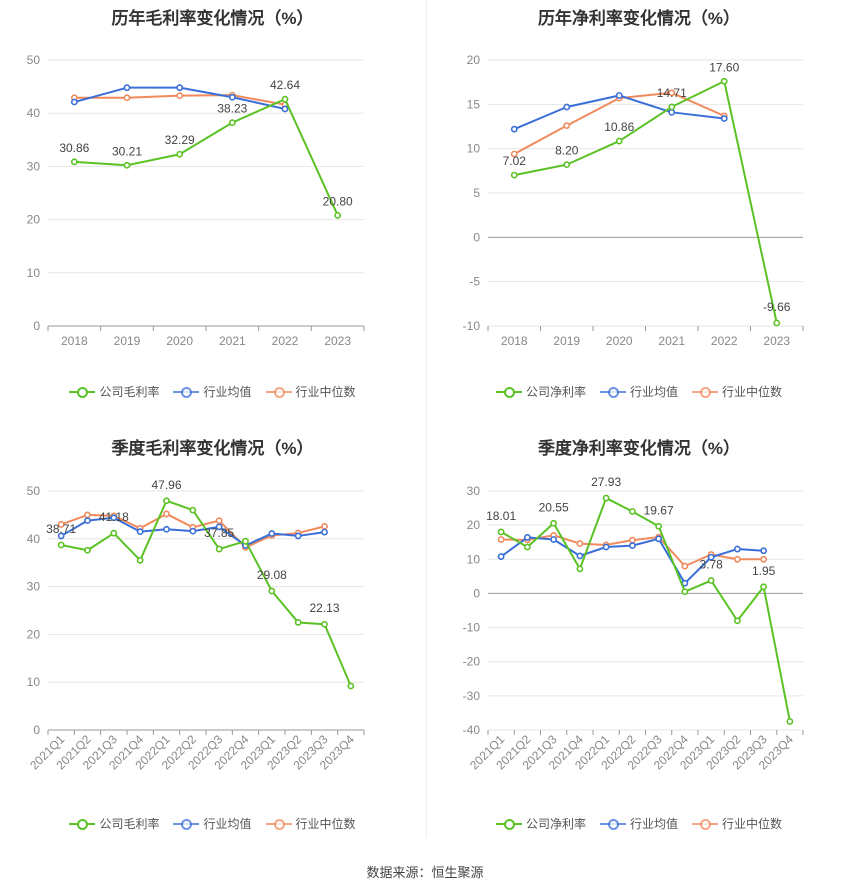 The image size is (850, 891). Describe the element at coordinates (777, 307) in the screenshot. I see `data-label: -9.66` at that location.